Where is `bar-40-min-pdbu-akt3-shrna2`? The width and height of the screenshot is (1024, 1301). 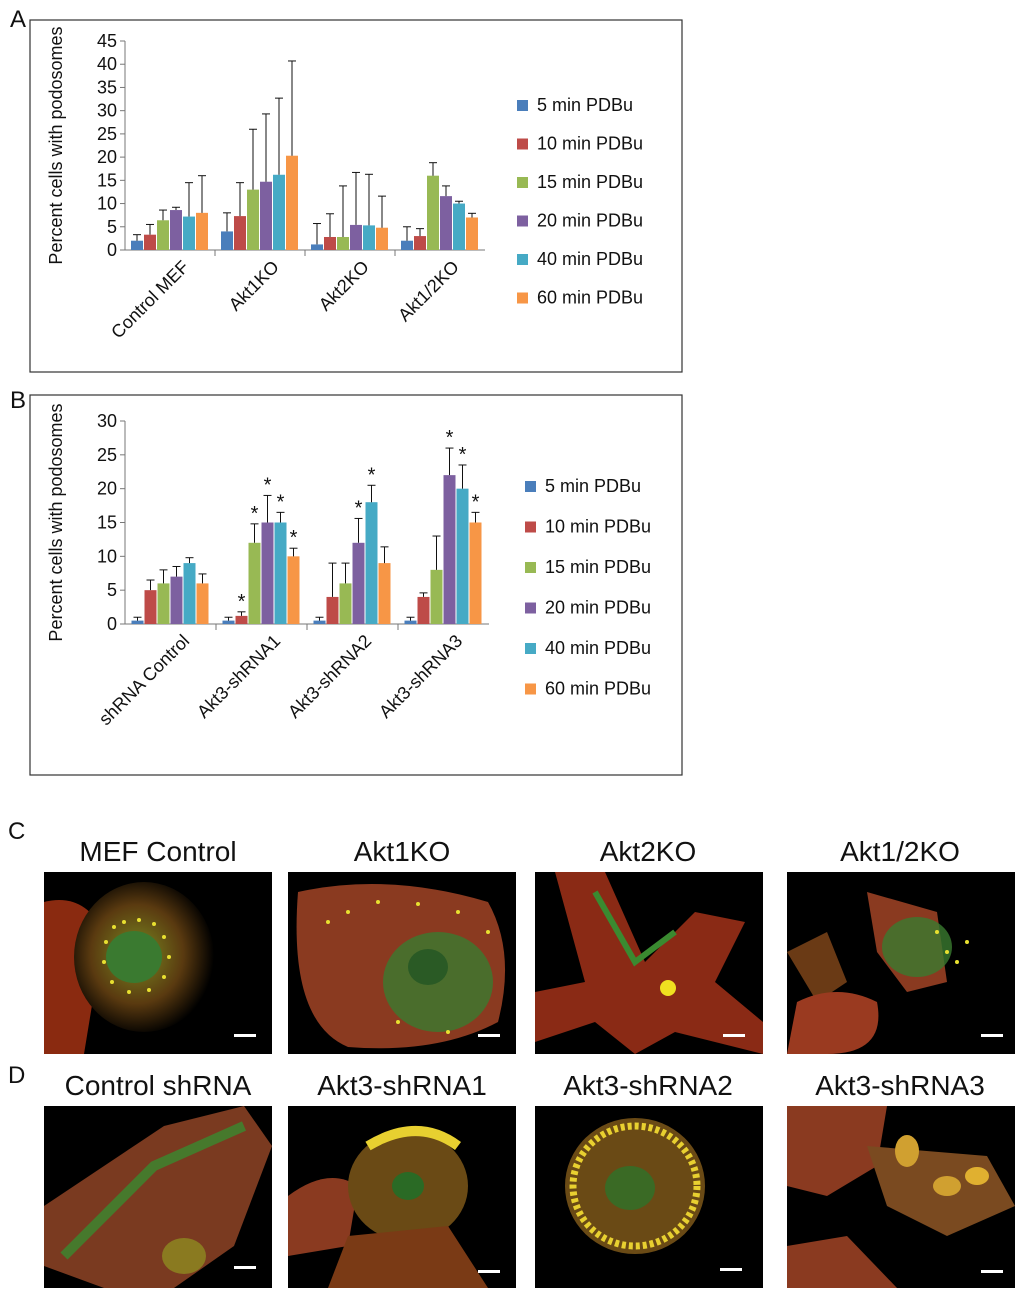
bar-40-min-pdbu-akt3-shrna2 is located at coordinates (371, 563).